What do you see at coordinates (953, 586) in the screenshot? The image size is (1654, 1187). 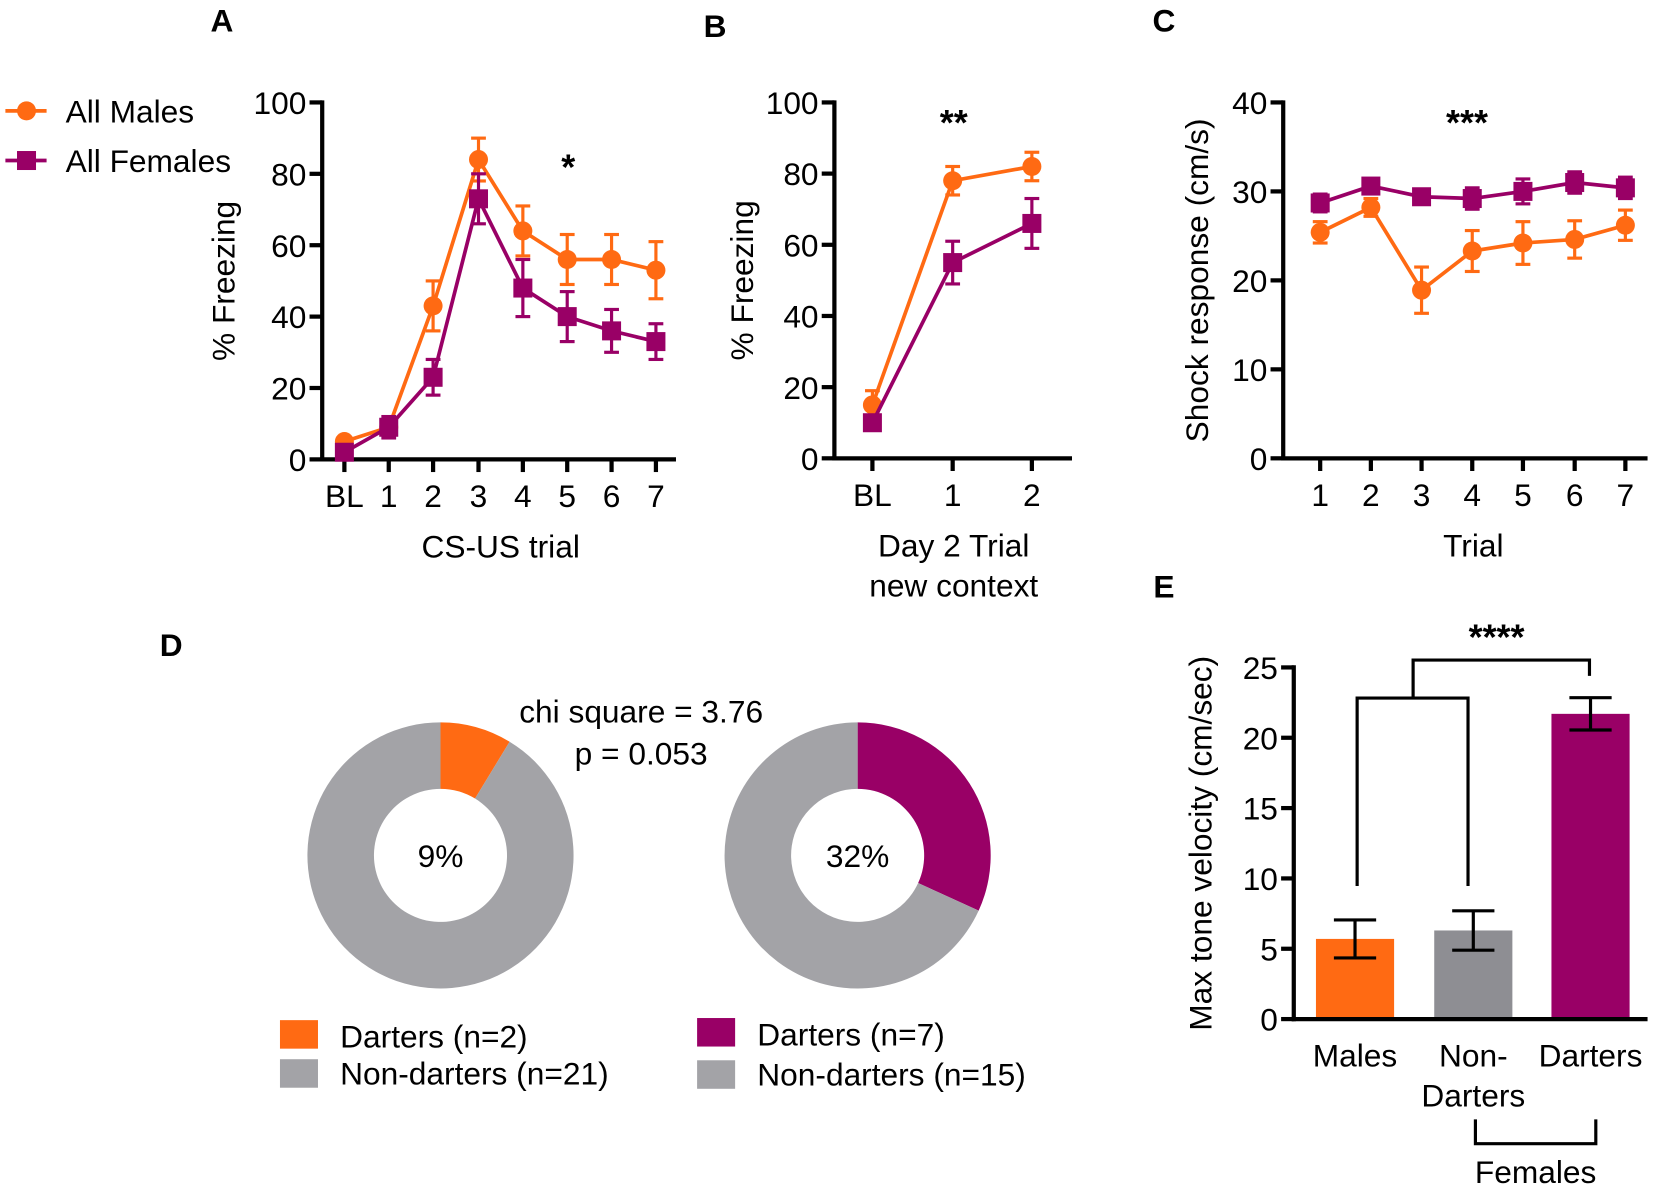 I see `x-axis-label: new context` at bounding box center [953, 586].